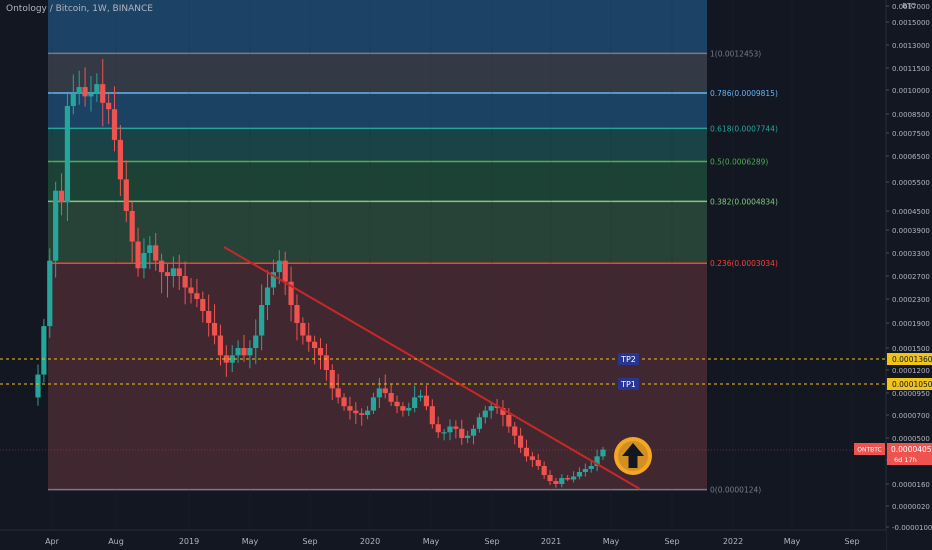 The width and height of the screenshot is (932, 550). Describe the element at coordinates (911, 485) in the screenshot. I see `price-tick-label: 0.0000160` at that location.